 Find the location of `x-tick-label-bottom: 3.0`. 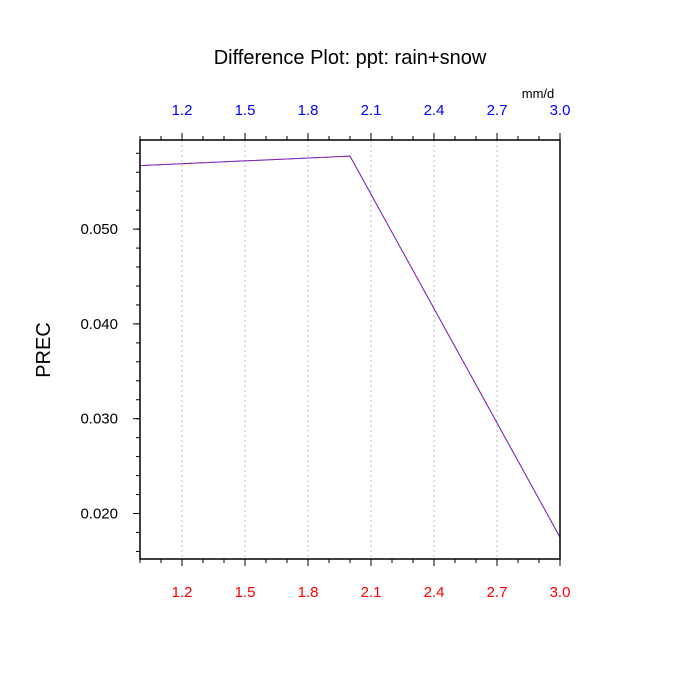

x-tick-label-bottom: 3.0 is located at coordinates (560, 592).